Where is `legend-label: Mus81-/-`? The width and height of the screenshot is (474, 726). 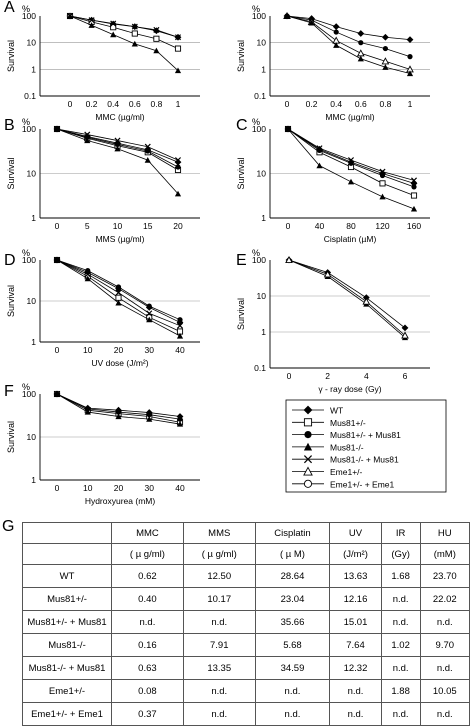
legend-label: Mus81-/- is located at coordinates (347, 447).